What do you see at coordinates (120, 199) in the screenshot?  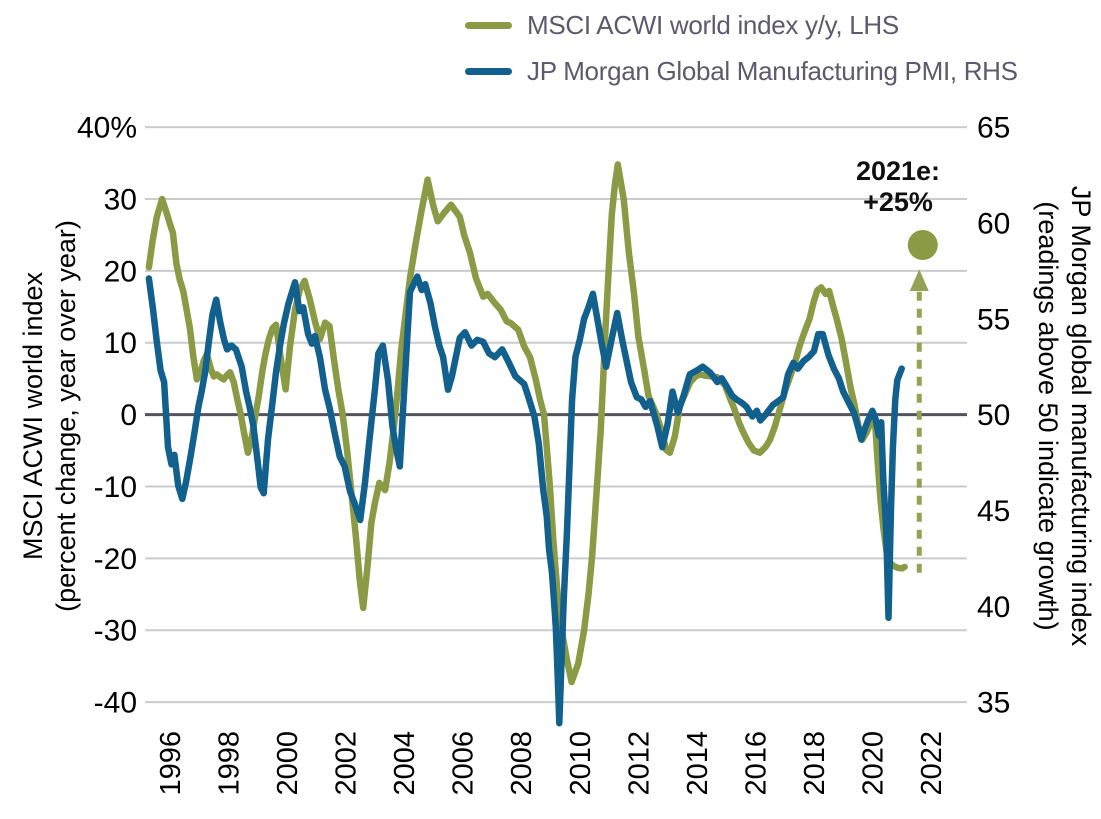 I see `y-left-tick-label: 30` at bounding box center [120, 199].